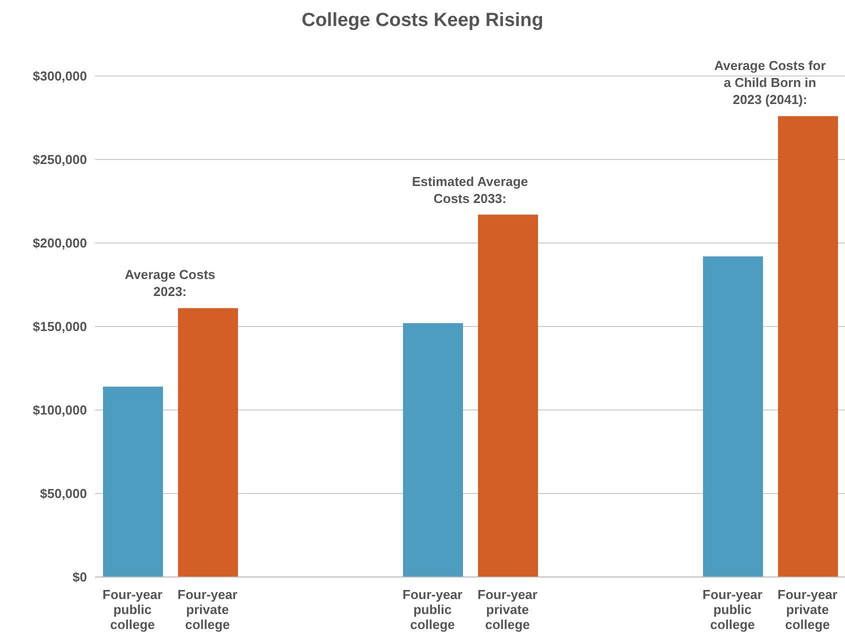 This screenshot has height=639, width=845. What do you see at coordinates (422, 21) in the screenshot?
I see `chart-title: College Costs Keep Rising` at bounding box center [422, 21].